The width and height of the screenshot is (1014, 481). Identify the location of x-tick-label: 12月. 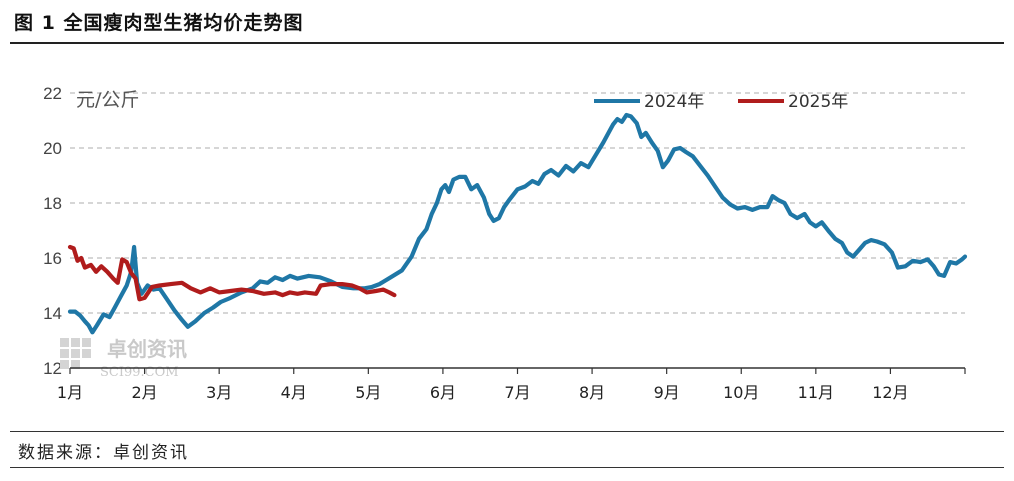
(890, 392).